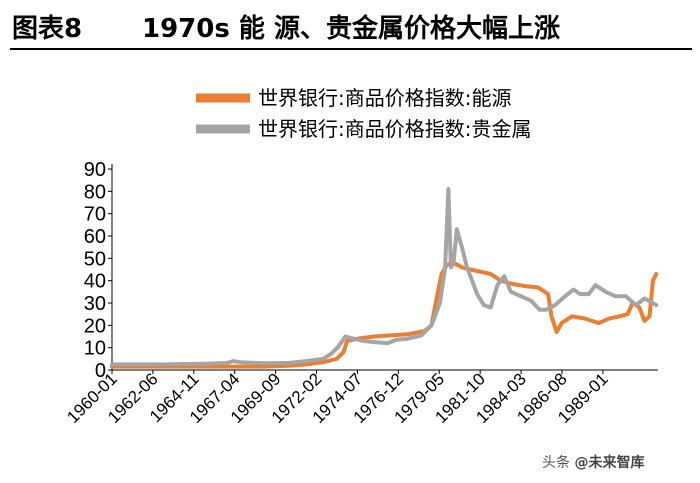 This screenshot has height=483, width=700. Describe the element at coordinates (95, 326) in the screenshot. I see `y-tick-label: 20` at that location.